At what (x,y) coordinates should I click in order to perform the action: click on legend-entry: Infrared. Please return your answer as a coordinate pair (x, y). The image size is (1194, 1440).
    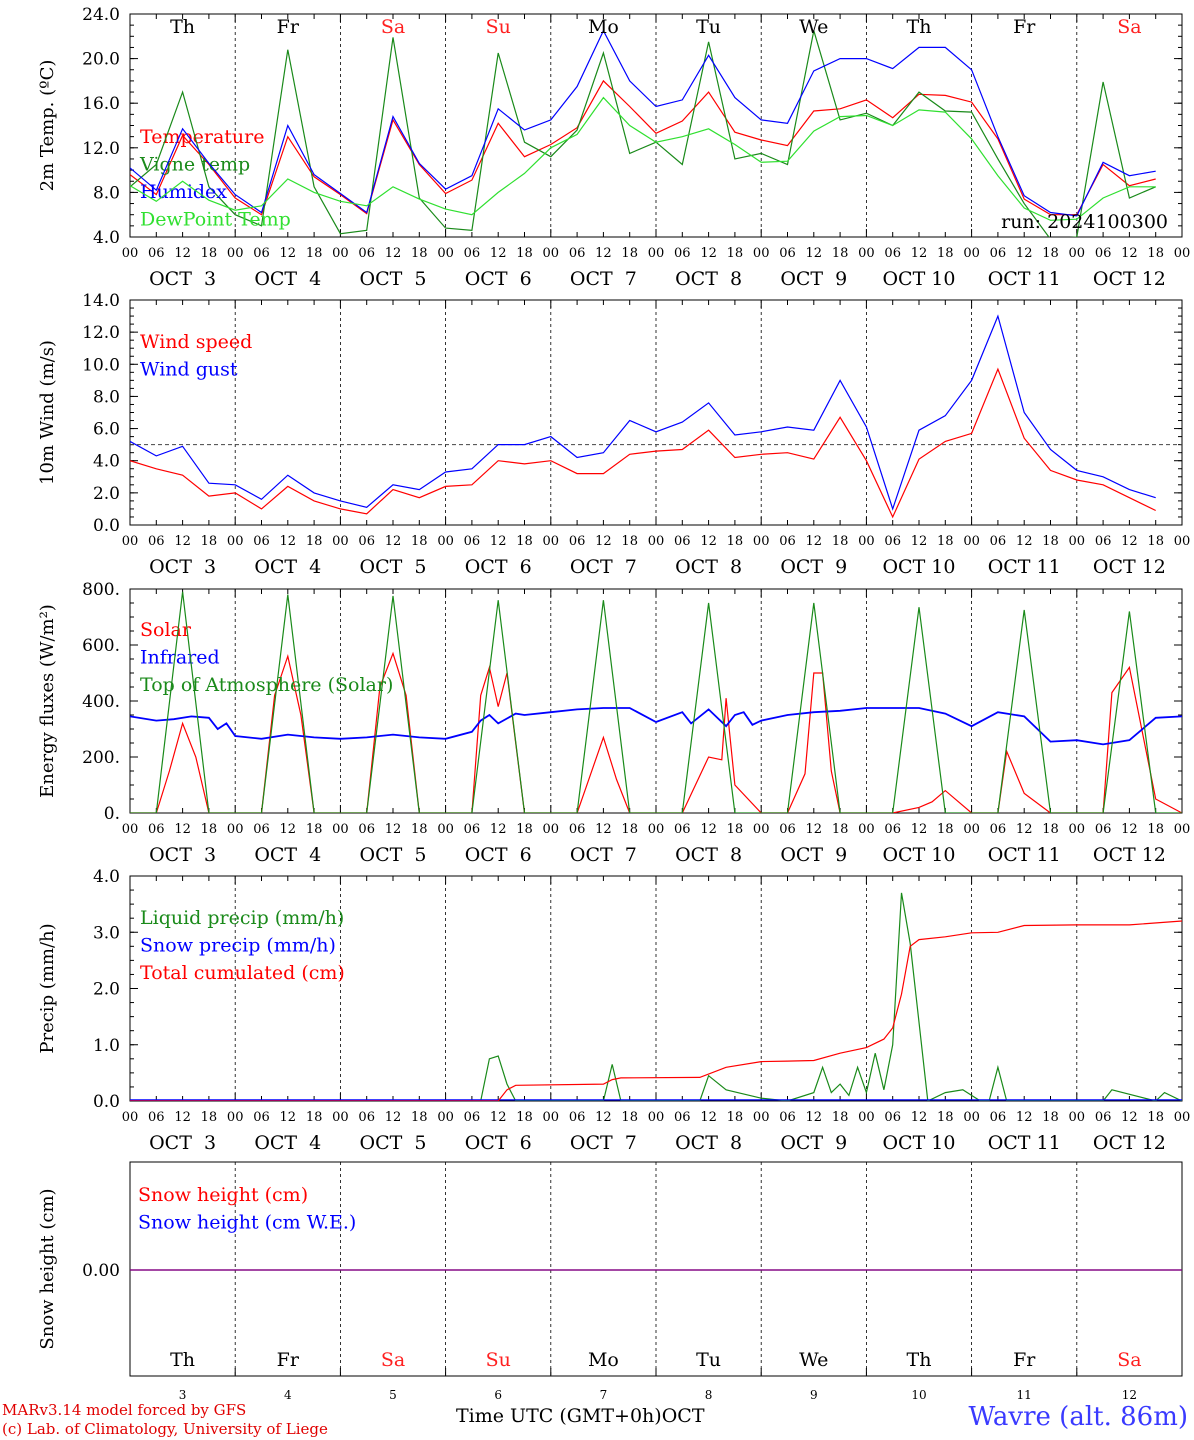
    Looking at the image, I should click on (180, 658).